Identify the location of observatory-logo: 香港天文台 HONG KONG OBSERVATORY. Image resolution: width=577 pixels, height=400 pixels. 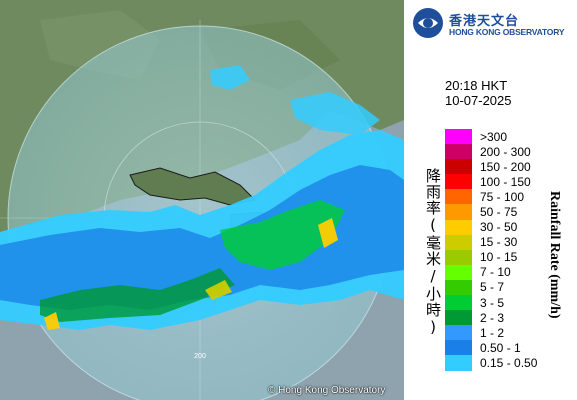
(494, 23).